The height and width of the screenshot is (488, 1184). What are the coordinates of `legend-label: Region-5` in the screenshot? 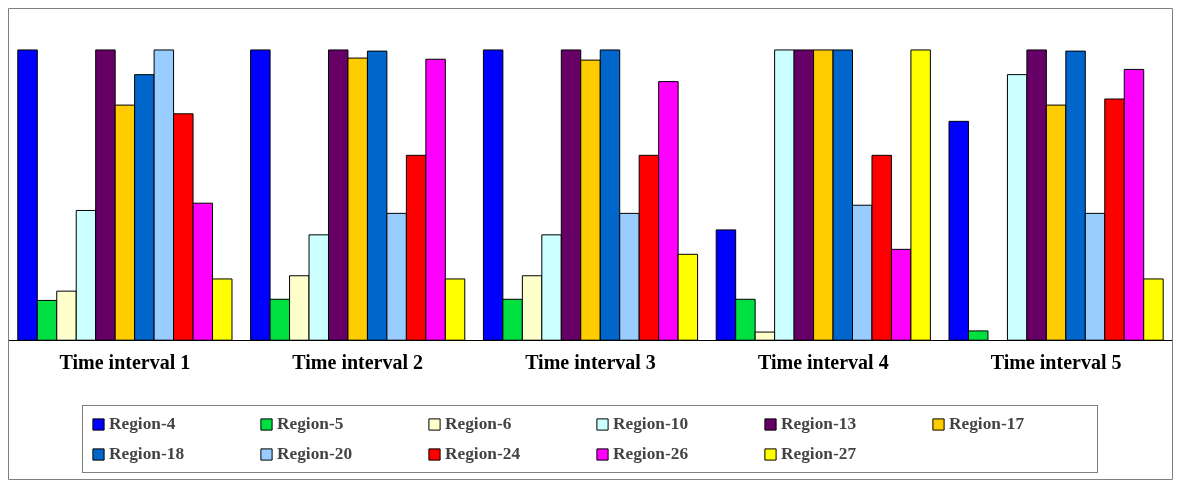 It's located at (311, 424).